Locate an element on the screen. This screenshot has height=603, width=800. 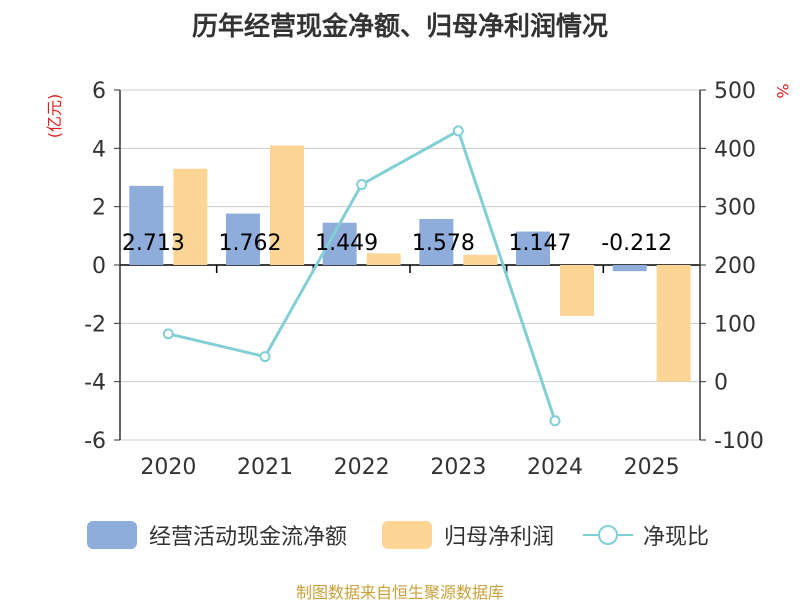
legend-label-net-profit: 归母净利润 is located at coordinates (499, 537).